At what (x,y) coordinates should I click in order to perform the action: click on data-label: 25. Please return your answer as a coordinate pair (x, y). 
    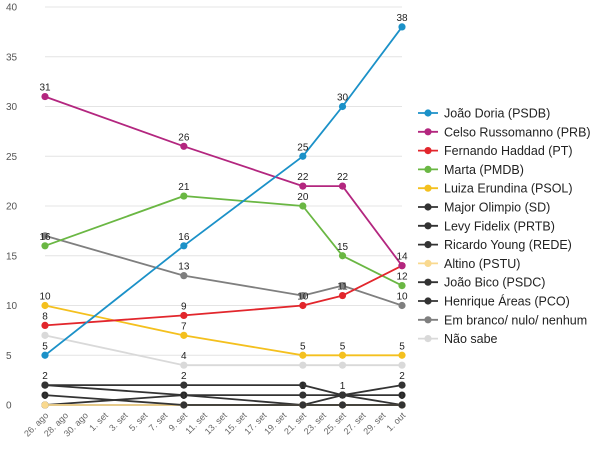
    Looking at the image, I should click on (303, 147).